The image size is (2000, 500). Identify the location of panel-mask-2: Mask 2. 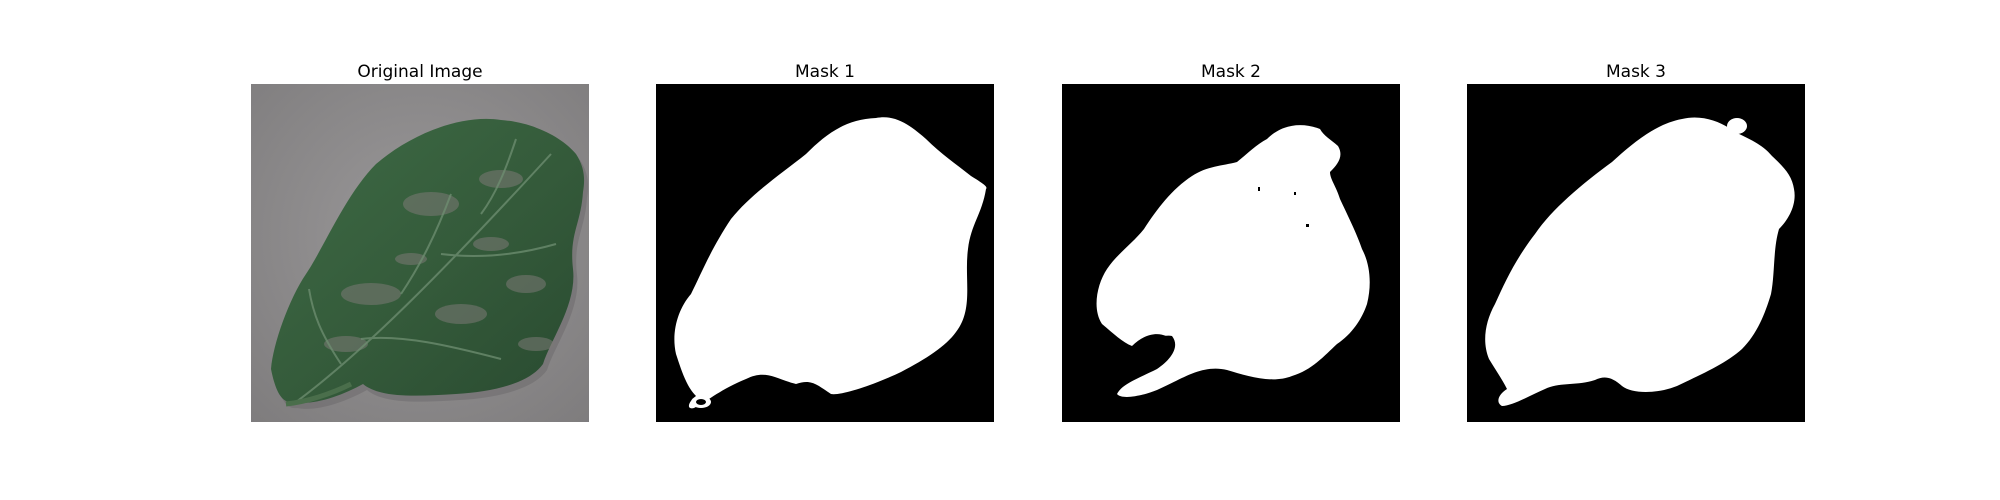
(1231, 241).